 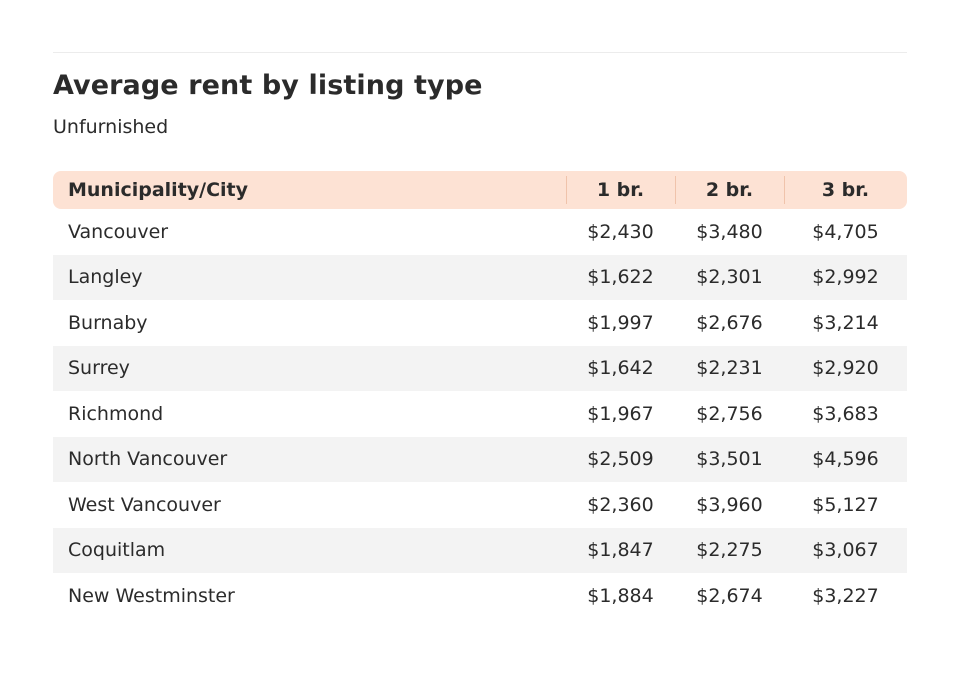 I want to click on chart-subtitle: Unfurnished, so click(x=111, y=127).